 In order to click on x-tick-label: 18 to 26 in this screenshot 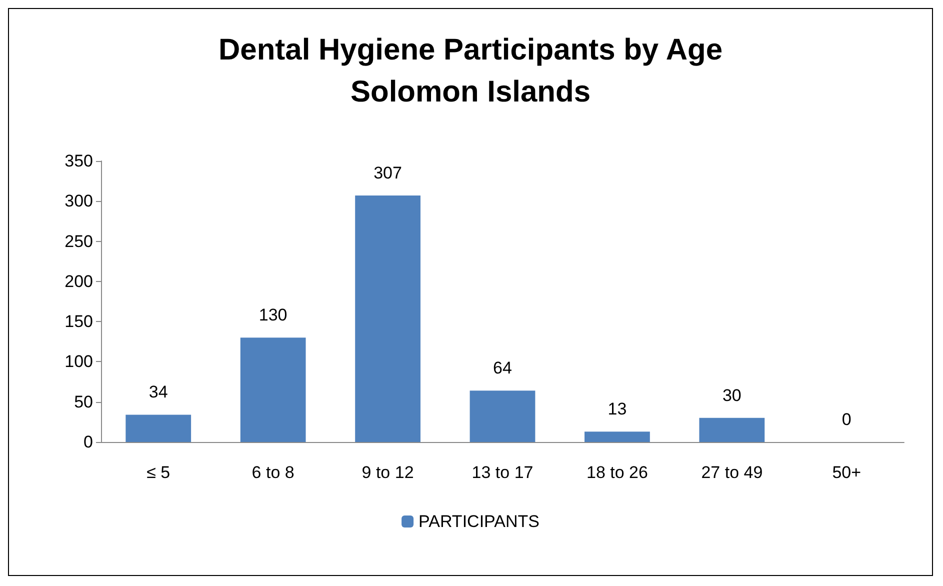, I will do `click(617, 472)`.